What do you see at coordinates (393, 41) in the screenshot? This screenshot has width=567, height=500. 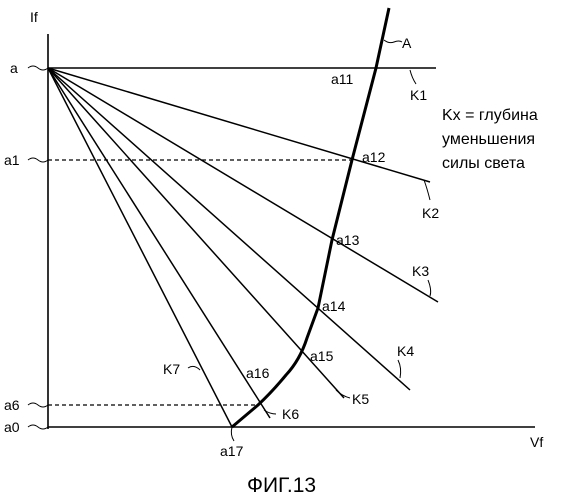 I see `leader-A` at bounding box center [393, 41].